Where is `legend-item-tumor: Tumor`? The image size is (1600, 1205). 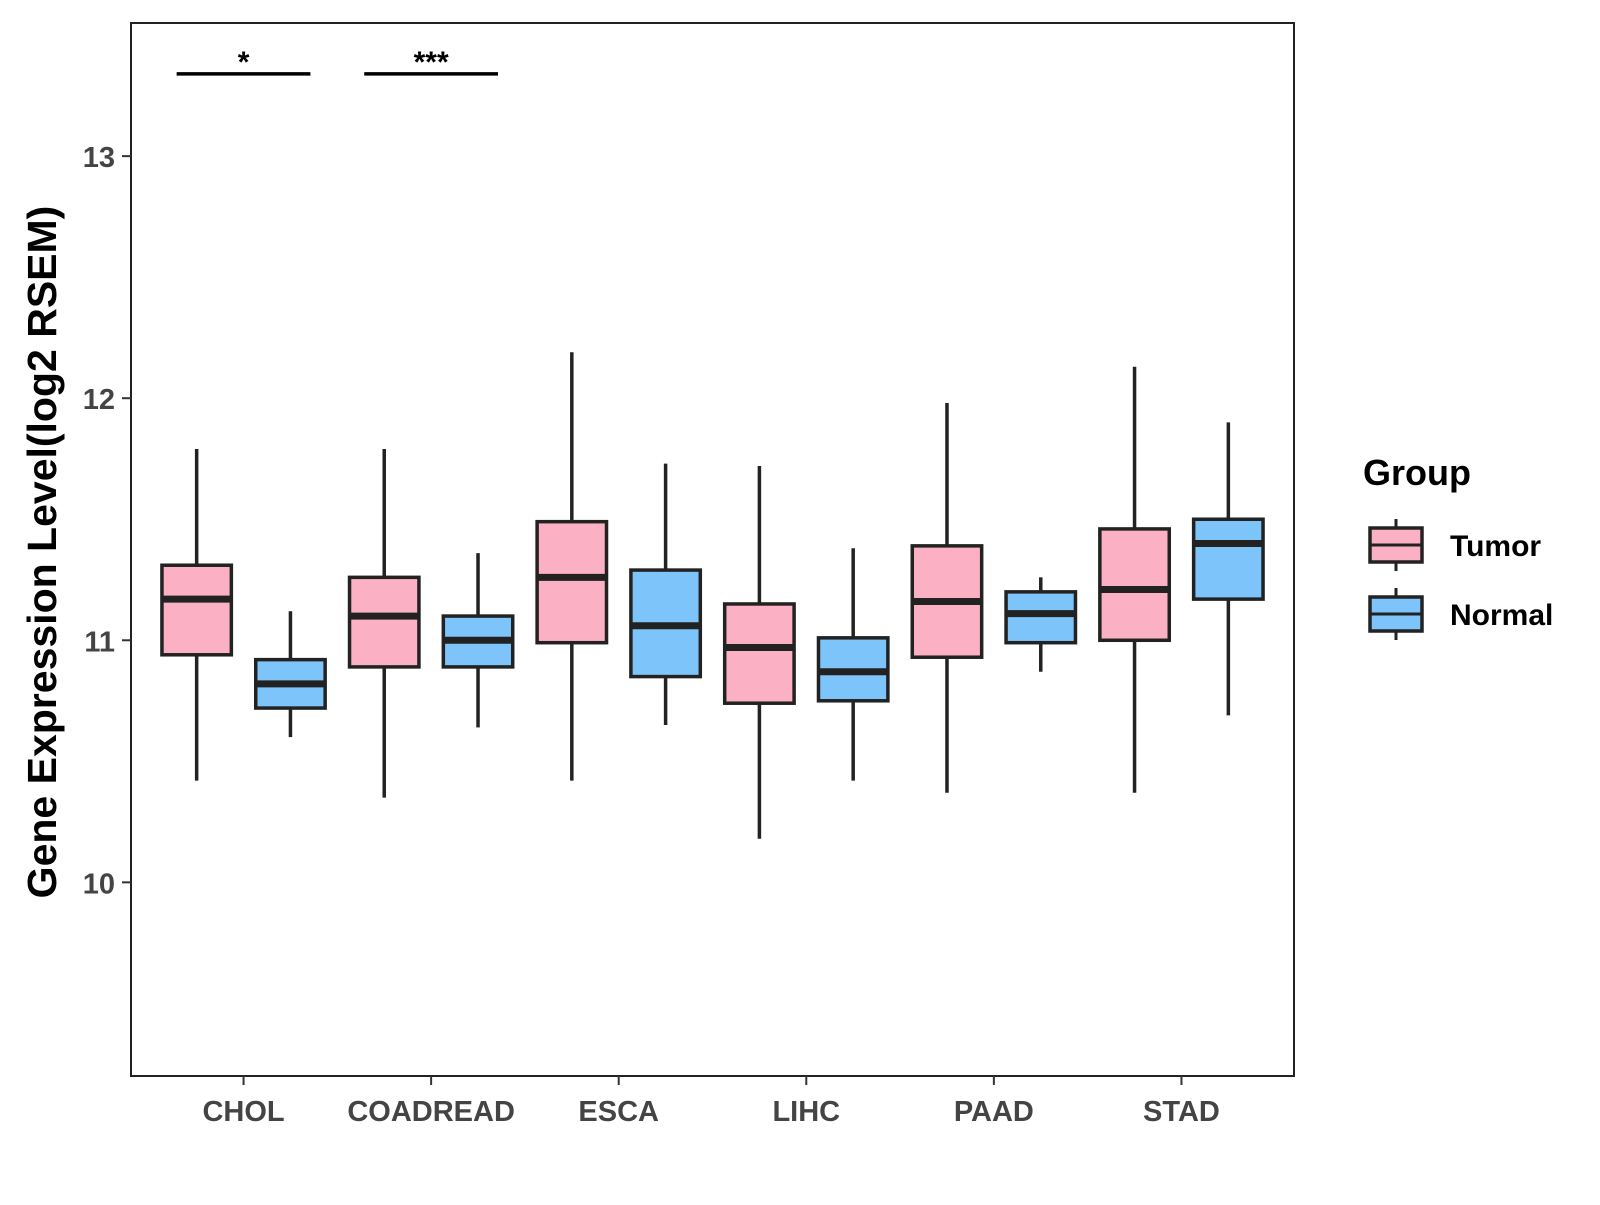
legend-item-tumor: Tumor is located at coordinates (1454, 545).